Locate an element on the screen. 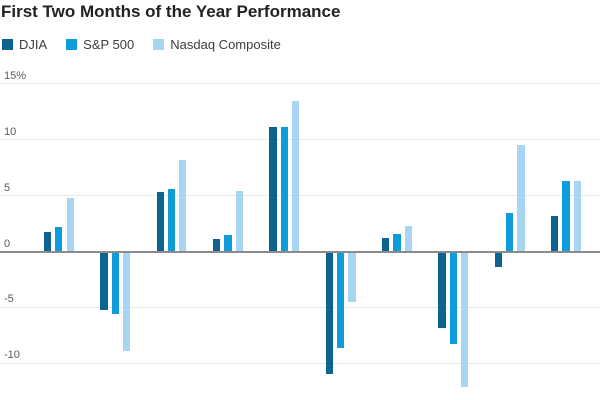 This screenshot has height=400, width=600. bar-djia-group3 is located at coordinates (160, 222).